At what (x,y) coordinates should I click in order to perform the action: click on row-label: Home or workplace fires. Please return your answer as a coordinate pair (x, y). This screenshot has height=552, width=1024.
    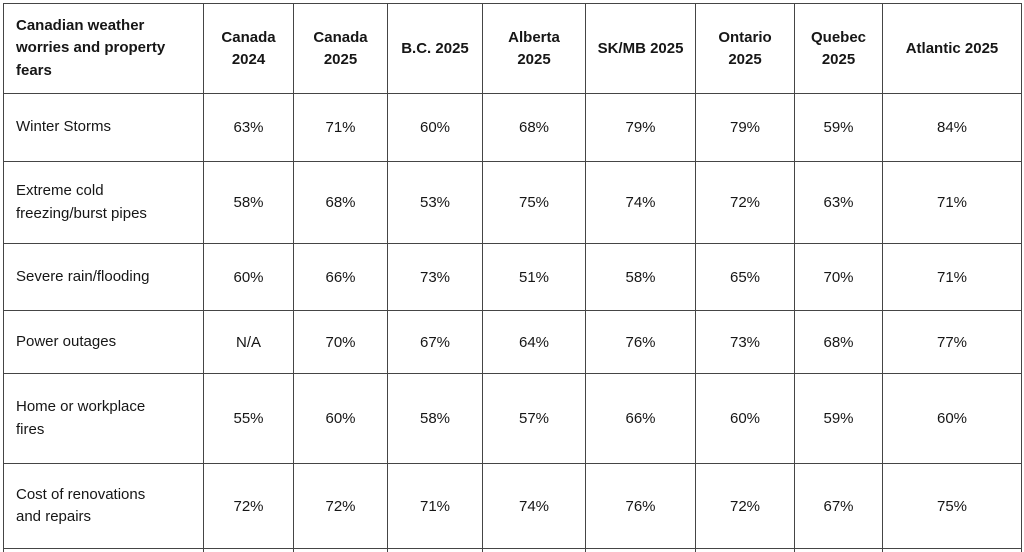
    Looking at the image, I should click on (103, 418).